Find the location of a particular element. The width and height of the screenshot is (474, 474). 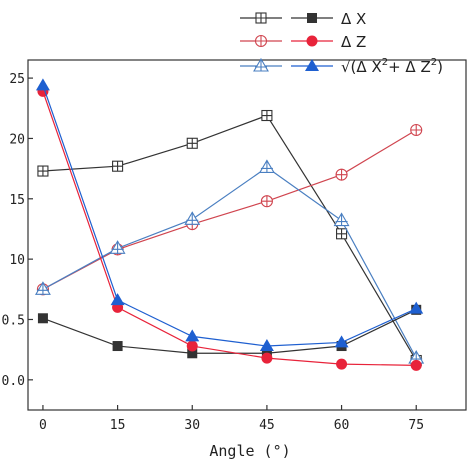

series-line is located at coordinates (229, 331).